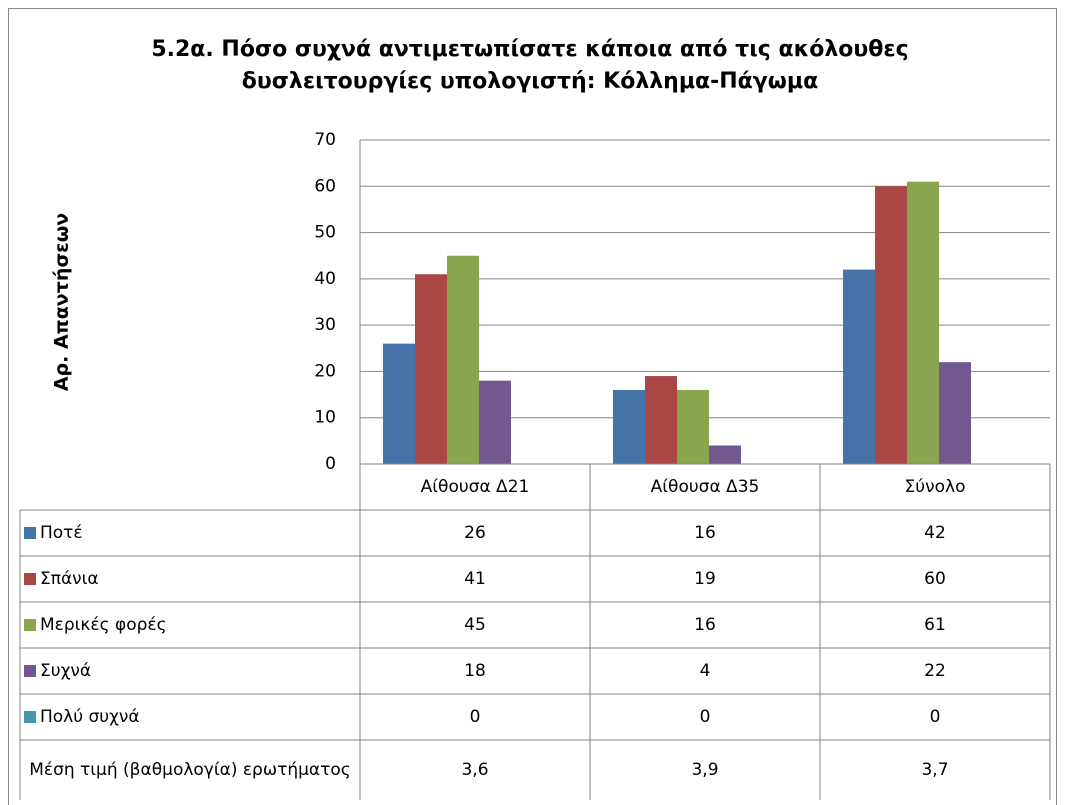 The image size is (1065, 805). Describe the element at coordinates (90, 717) in the screenshot. I see `legend-label: Πολύ συχνά` at that location.